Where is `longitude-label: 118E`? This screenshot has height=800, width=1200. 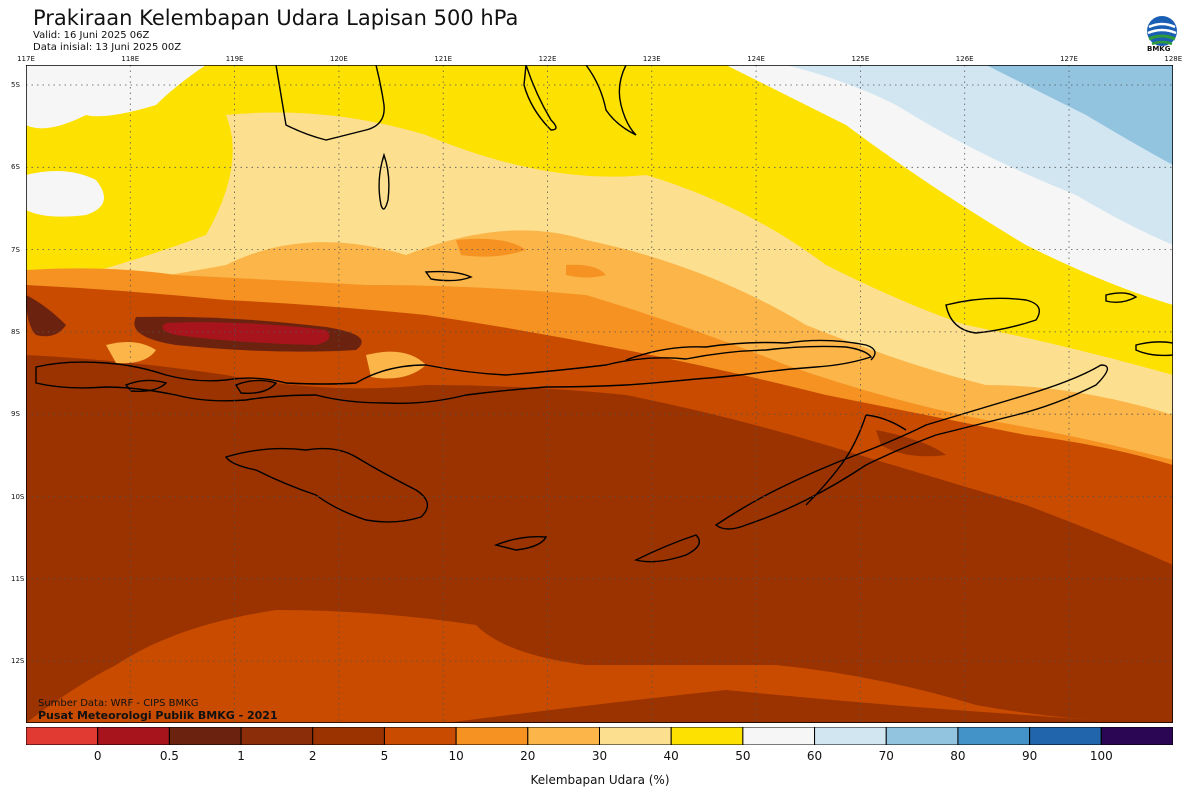
longitude-label: 118E is located at coordinates (130, 59).